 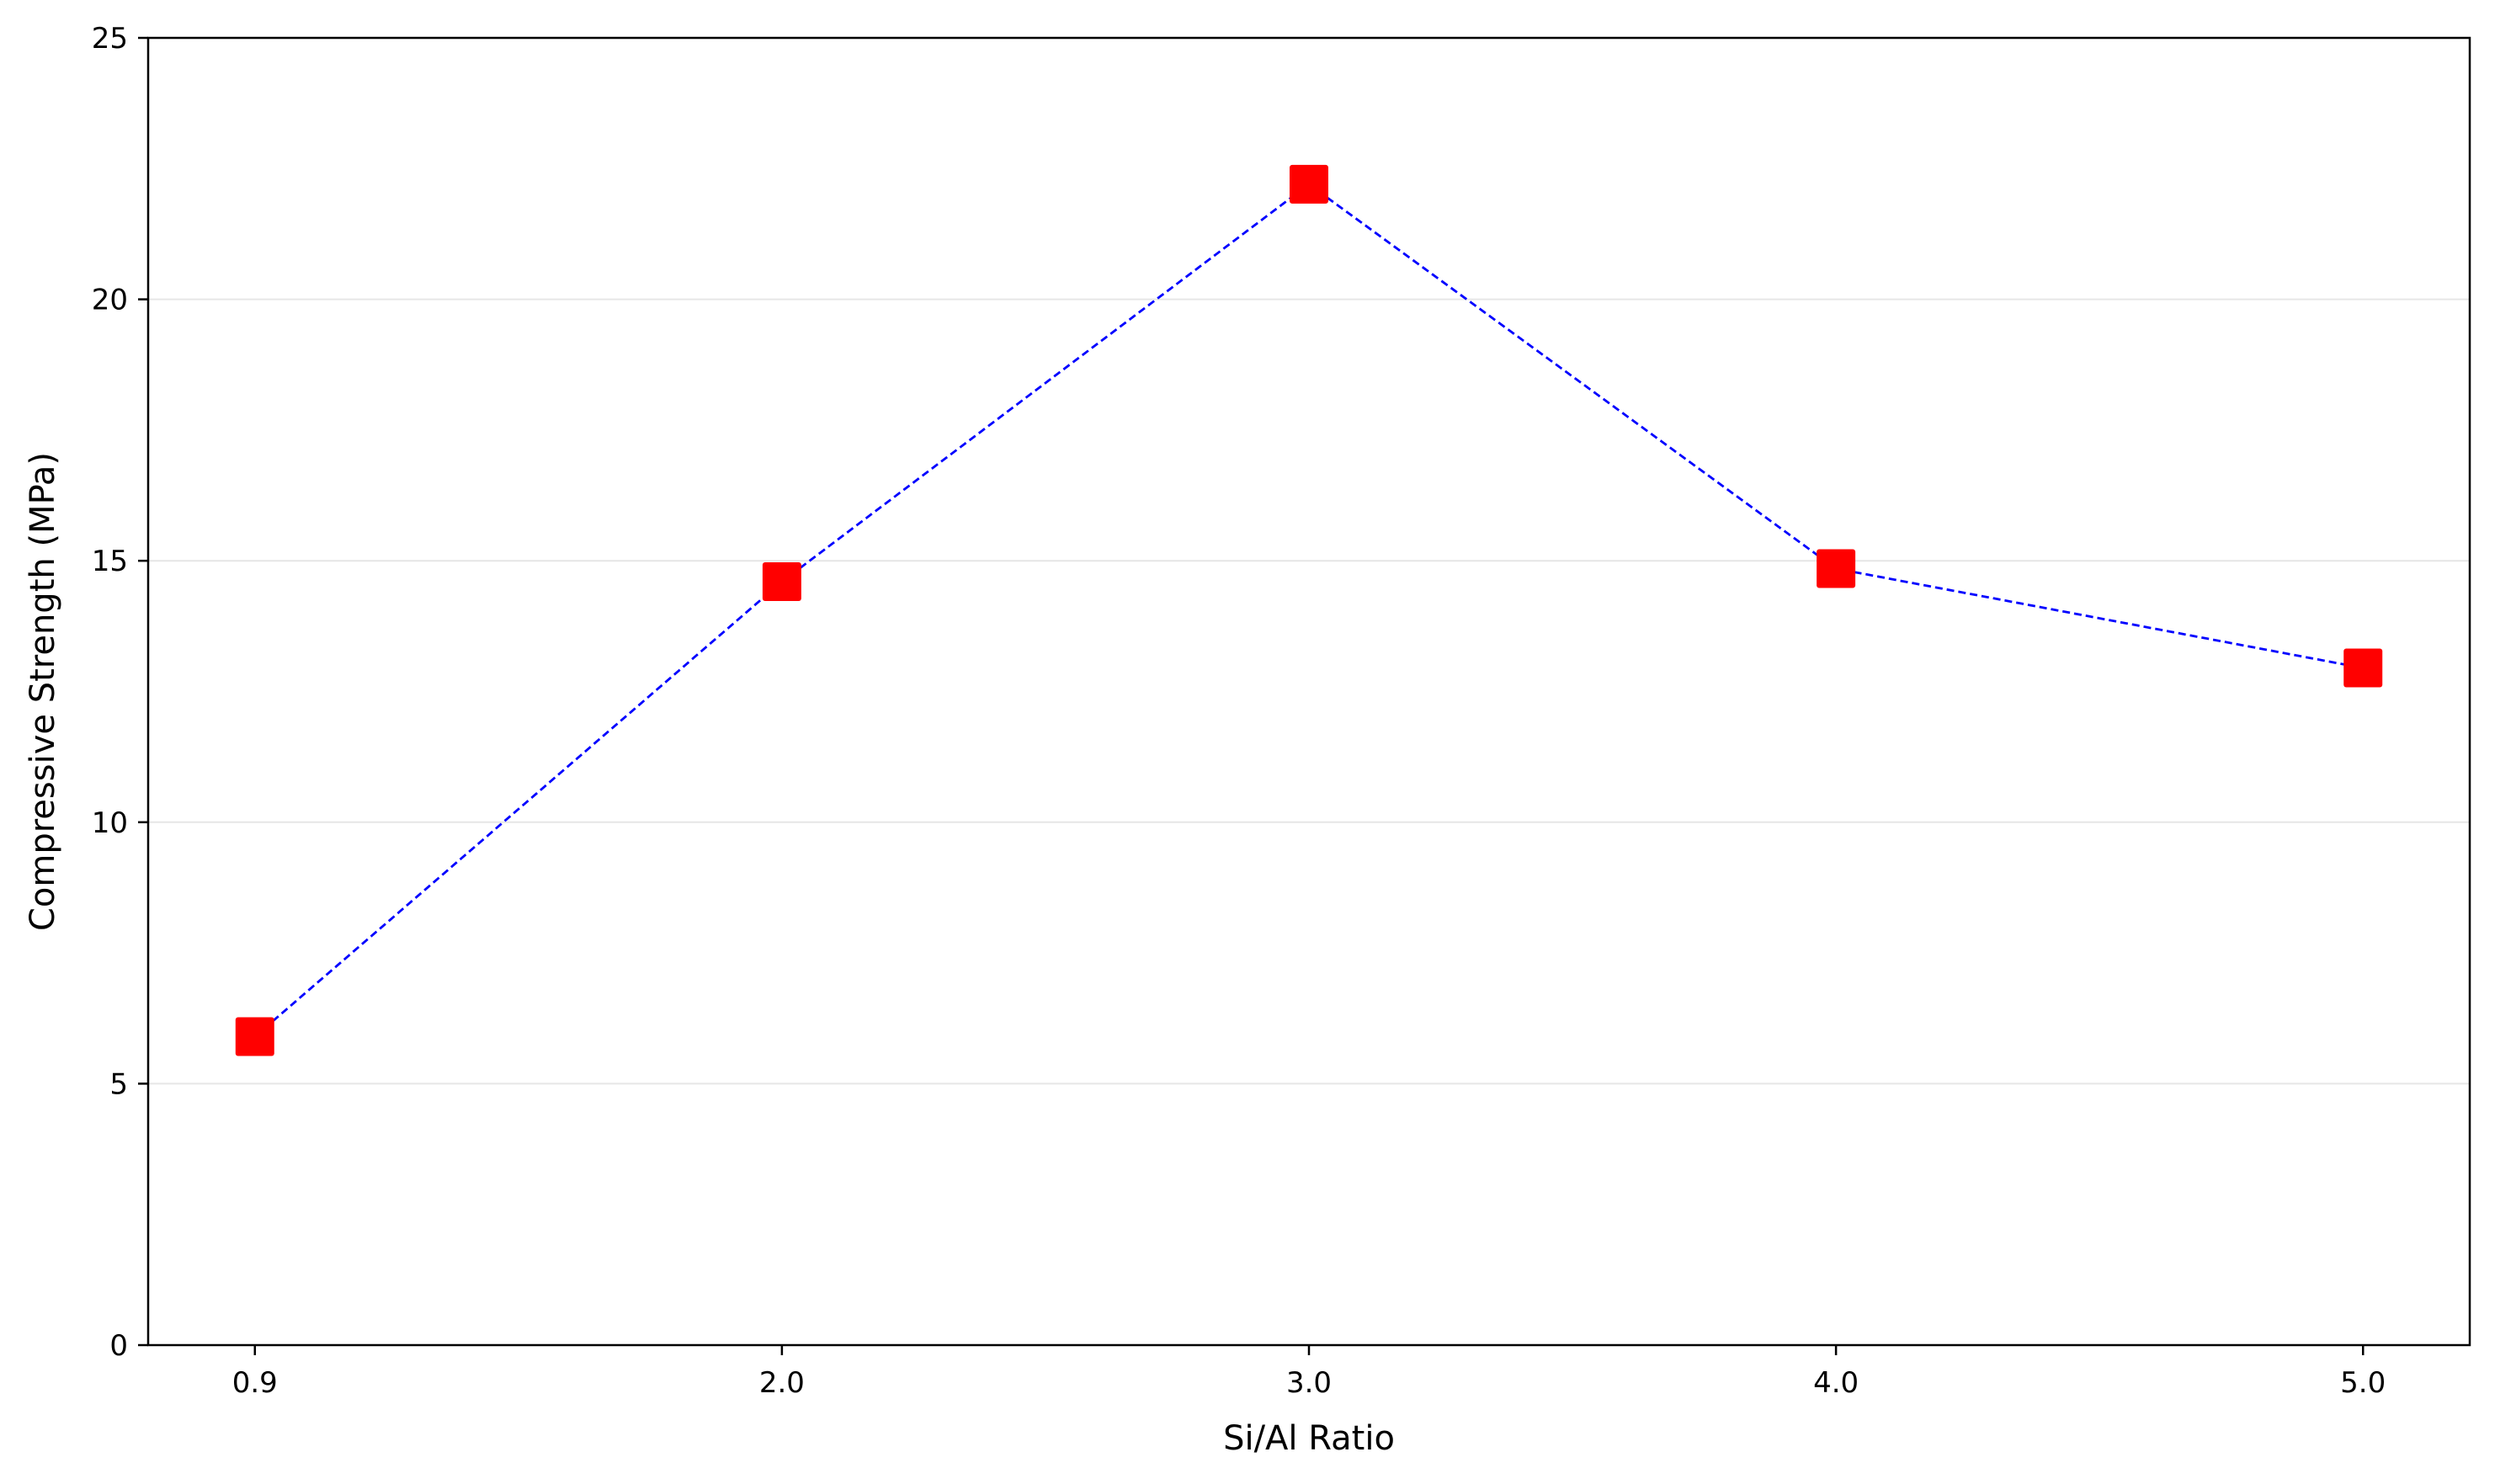 What do you see at coordinates (255, 1383) in the screenshot?
I see `x-tick-label: 0.9` at bounding box center [255, 1383].